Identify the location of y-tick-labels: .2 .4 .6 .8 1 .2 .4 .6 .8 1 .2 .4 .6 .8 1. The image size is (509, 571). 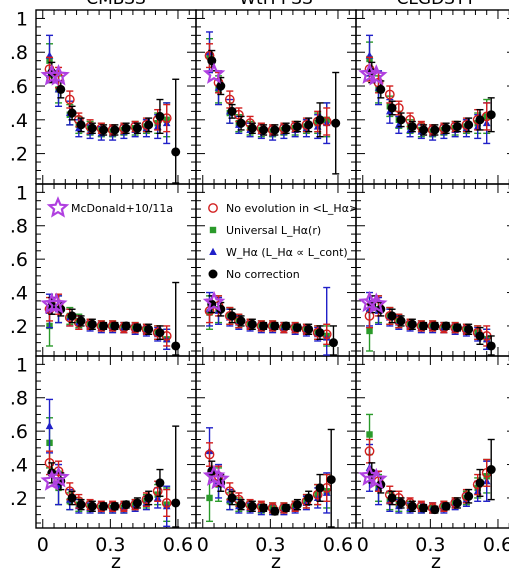
(19, 258).